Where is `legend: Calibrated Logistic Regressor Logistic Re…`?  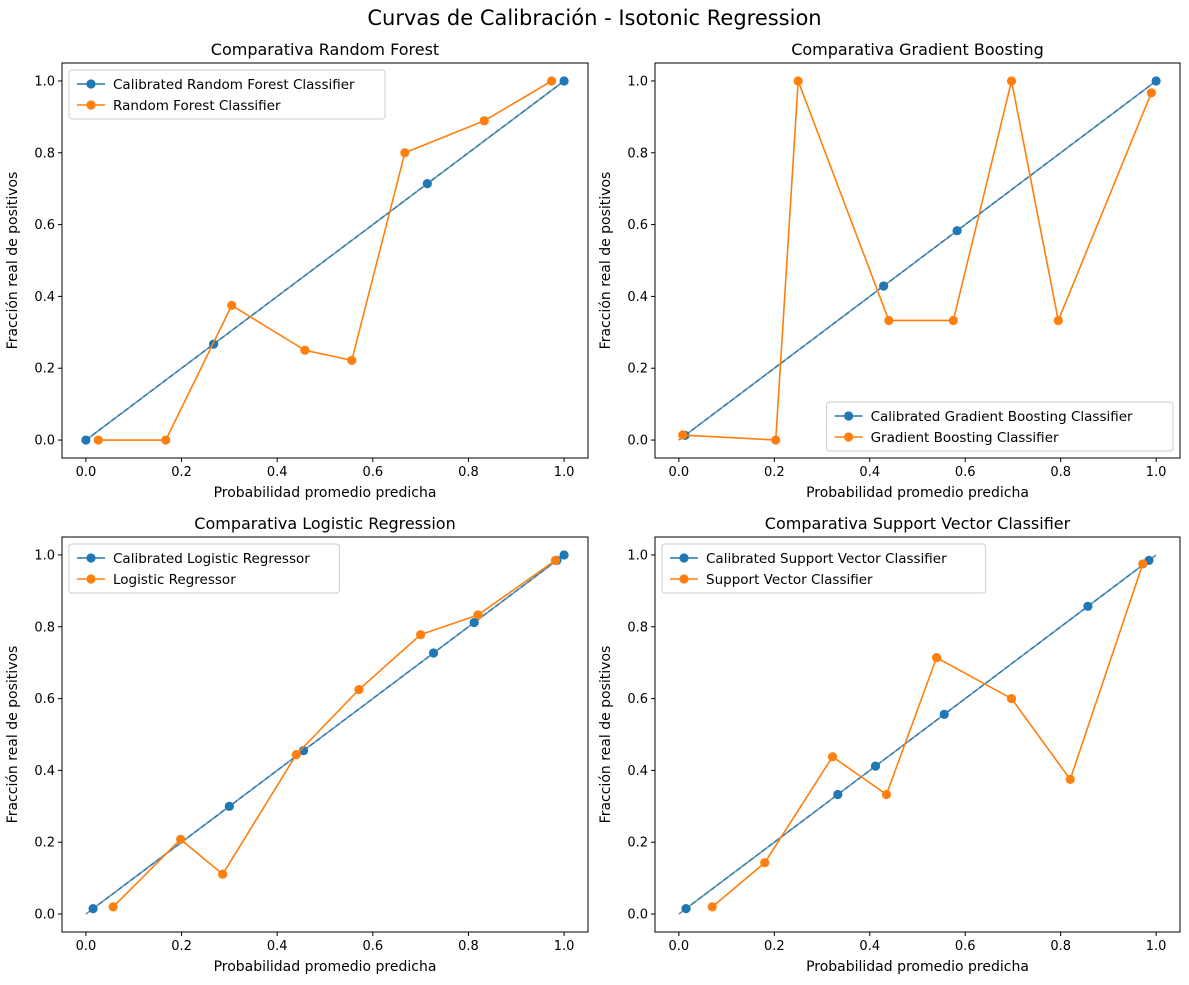 legend: Calibrated Logistic Regressor Logistic Re… is located at coordinates (204, 568).